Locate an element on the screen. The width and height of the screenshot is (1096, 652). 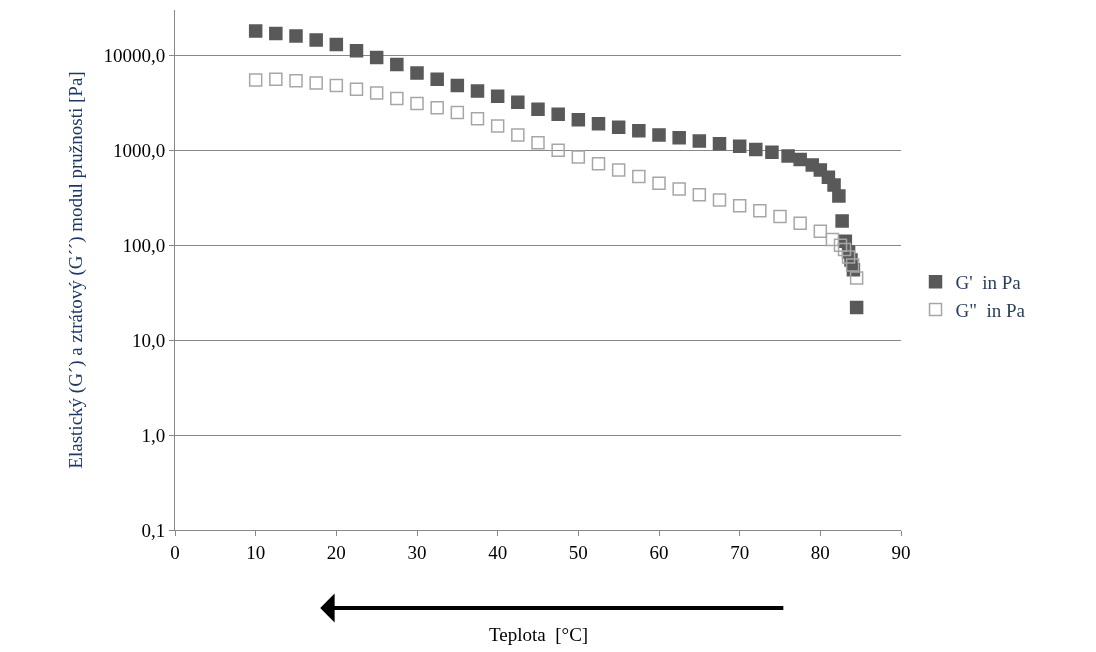
x-tick-label: 30 is located at coordinates (417, 552).